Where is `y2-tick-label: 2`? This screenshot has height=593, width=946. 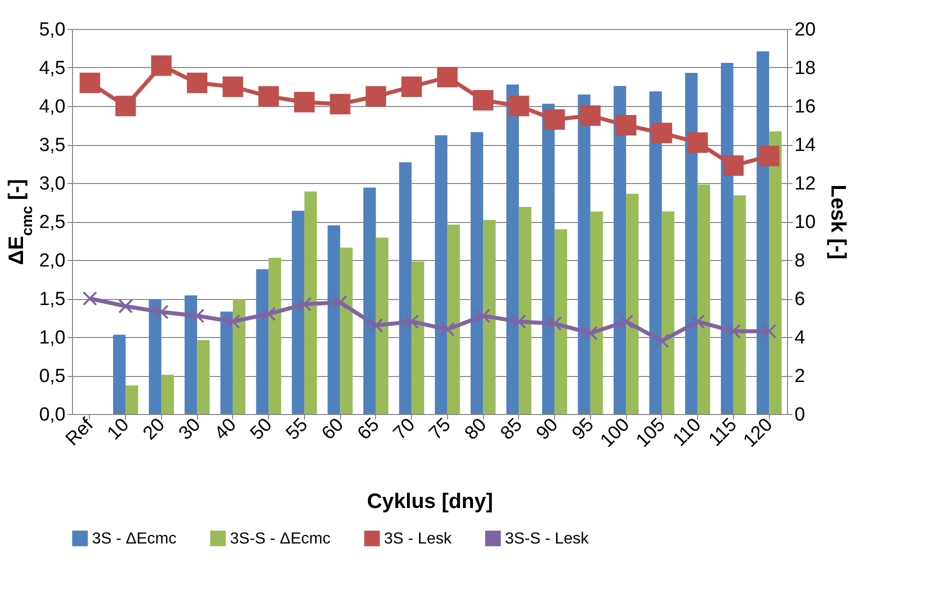 y2-tick-label: 2 is located at coordinates (800, 376).